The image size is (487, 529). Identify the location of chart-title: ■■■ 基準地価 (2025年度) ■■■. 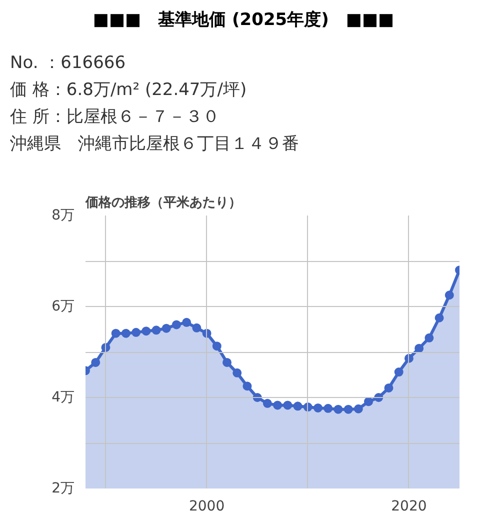
(243, 20).